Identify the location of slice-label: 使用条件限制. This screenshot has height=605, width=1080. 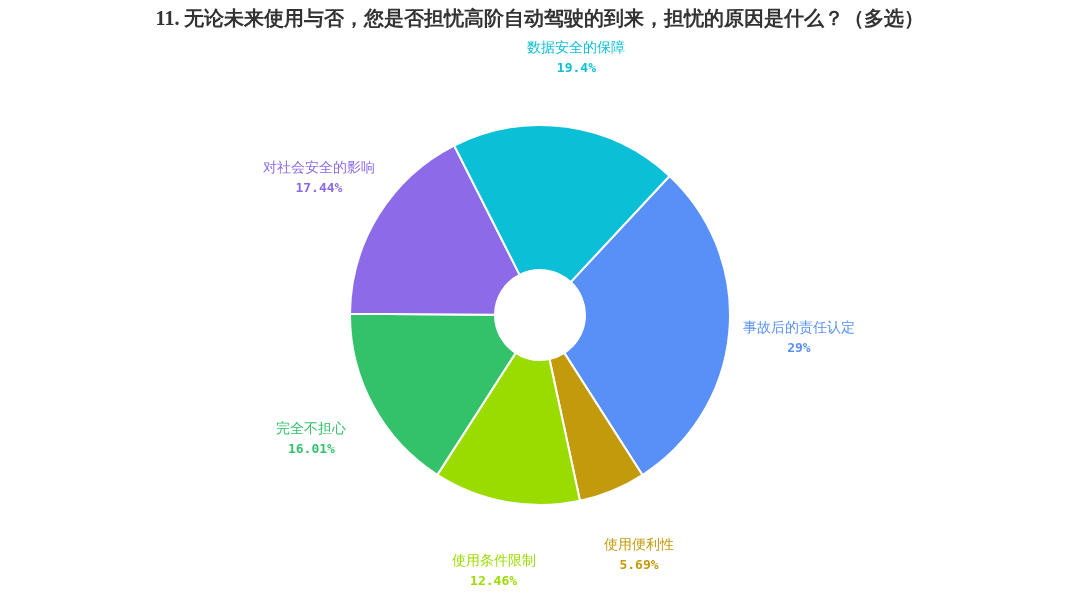
(493, 559).